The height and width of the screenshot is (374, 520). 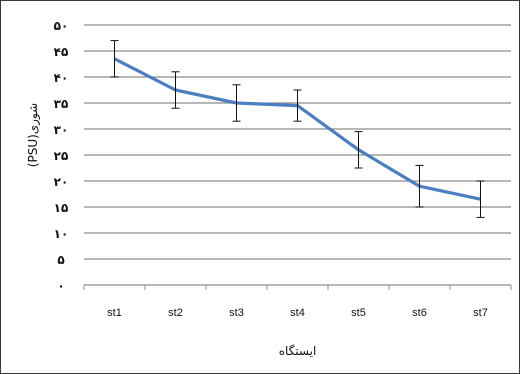 What do you see at coordinates (61, 26) in the screenshot?
I see `y-tick-label-50: ۵٠` at bounding box center [61, 26].